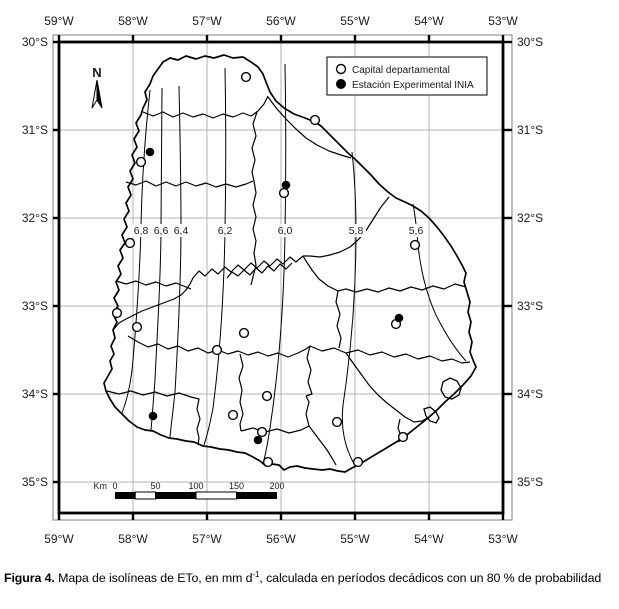 The width and height of the screenshot is (619, 609). Describe the element at coordinates (413, 85) in the screenshot. I see `legend-item-label: Estación Experimental INIA` at that location.